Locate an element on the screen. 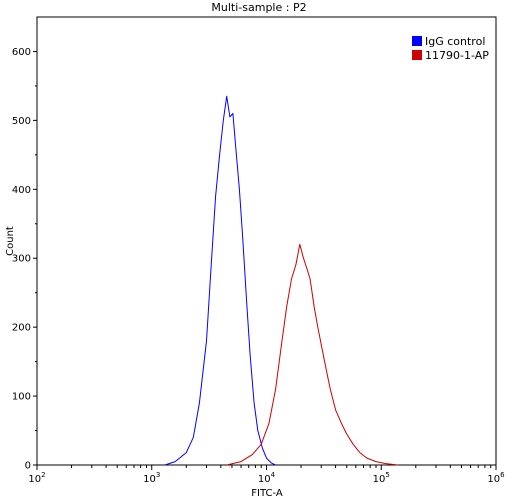 Image resolution: width=512 pixels, height=500 pixels. y-tick-label: 200 is located at coordinates (21, 328).